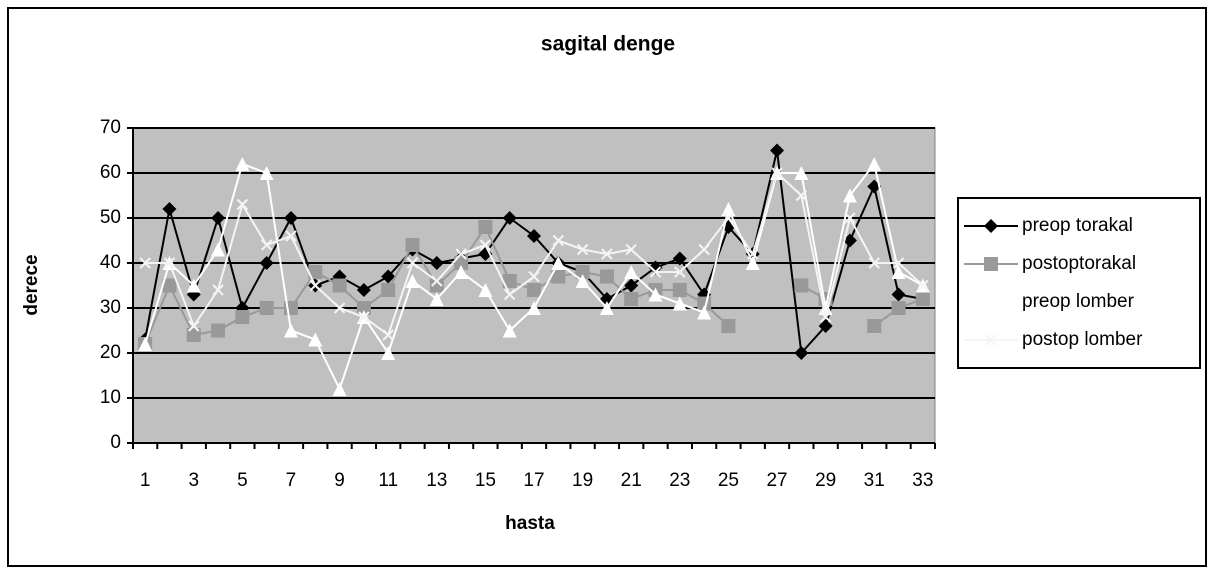 Image resolution: width=1214 pixels, height=571 pixels. I want to click on x-tick-label: 3, so click(193, 480).